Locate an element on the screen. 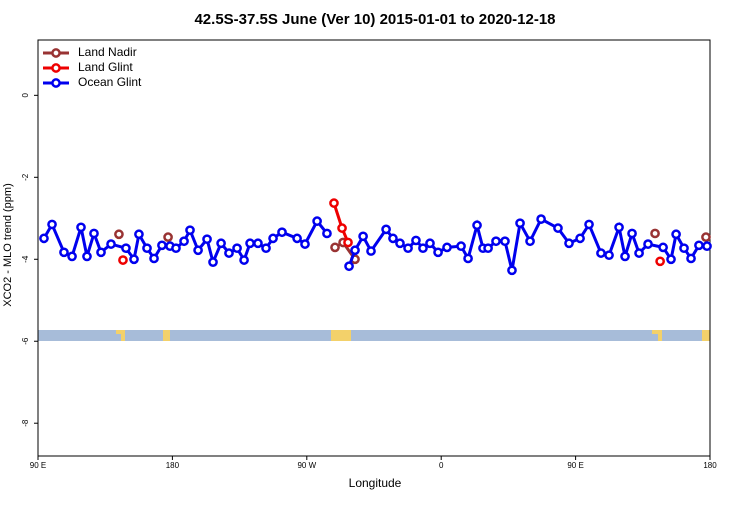 Image resolution: width=750 pixels, height=505 pixels. ocean-band is located at coordinates (374, 335).